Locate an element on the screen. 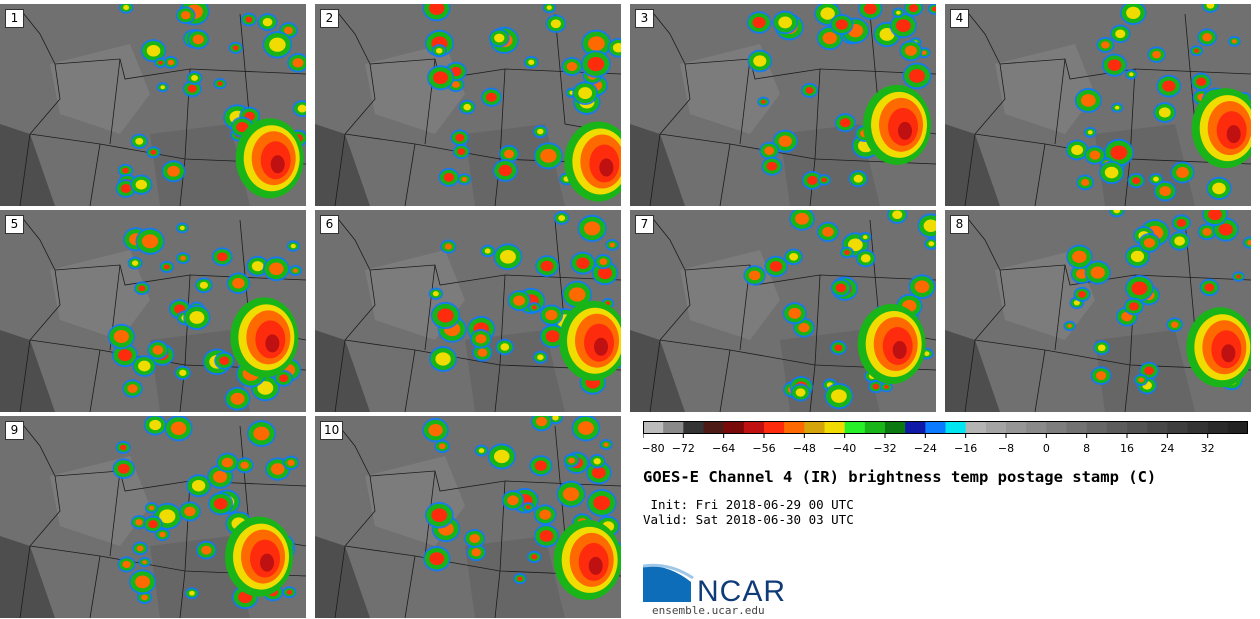 This screenshot has height=619, width=1260. colorbar-tick-label: −72 is located at coordinates (683, 448).